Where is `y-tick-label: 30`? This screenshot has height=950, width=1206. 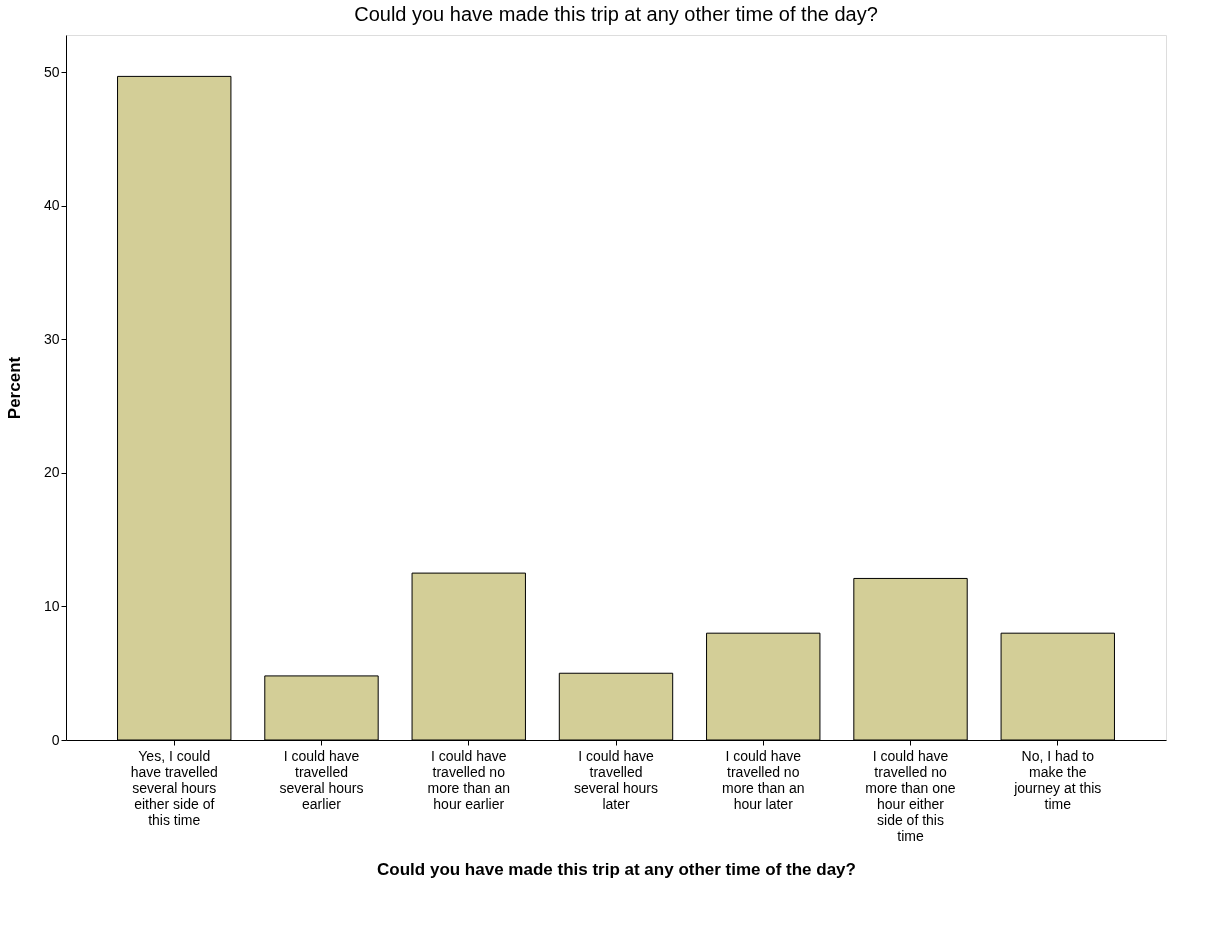
y-tick-label: 30 is located at coordinates (51, 338).